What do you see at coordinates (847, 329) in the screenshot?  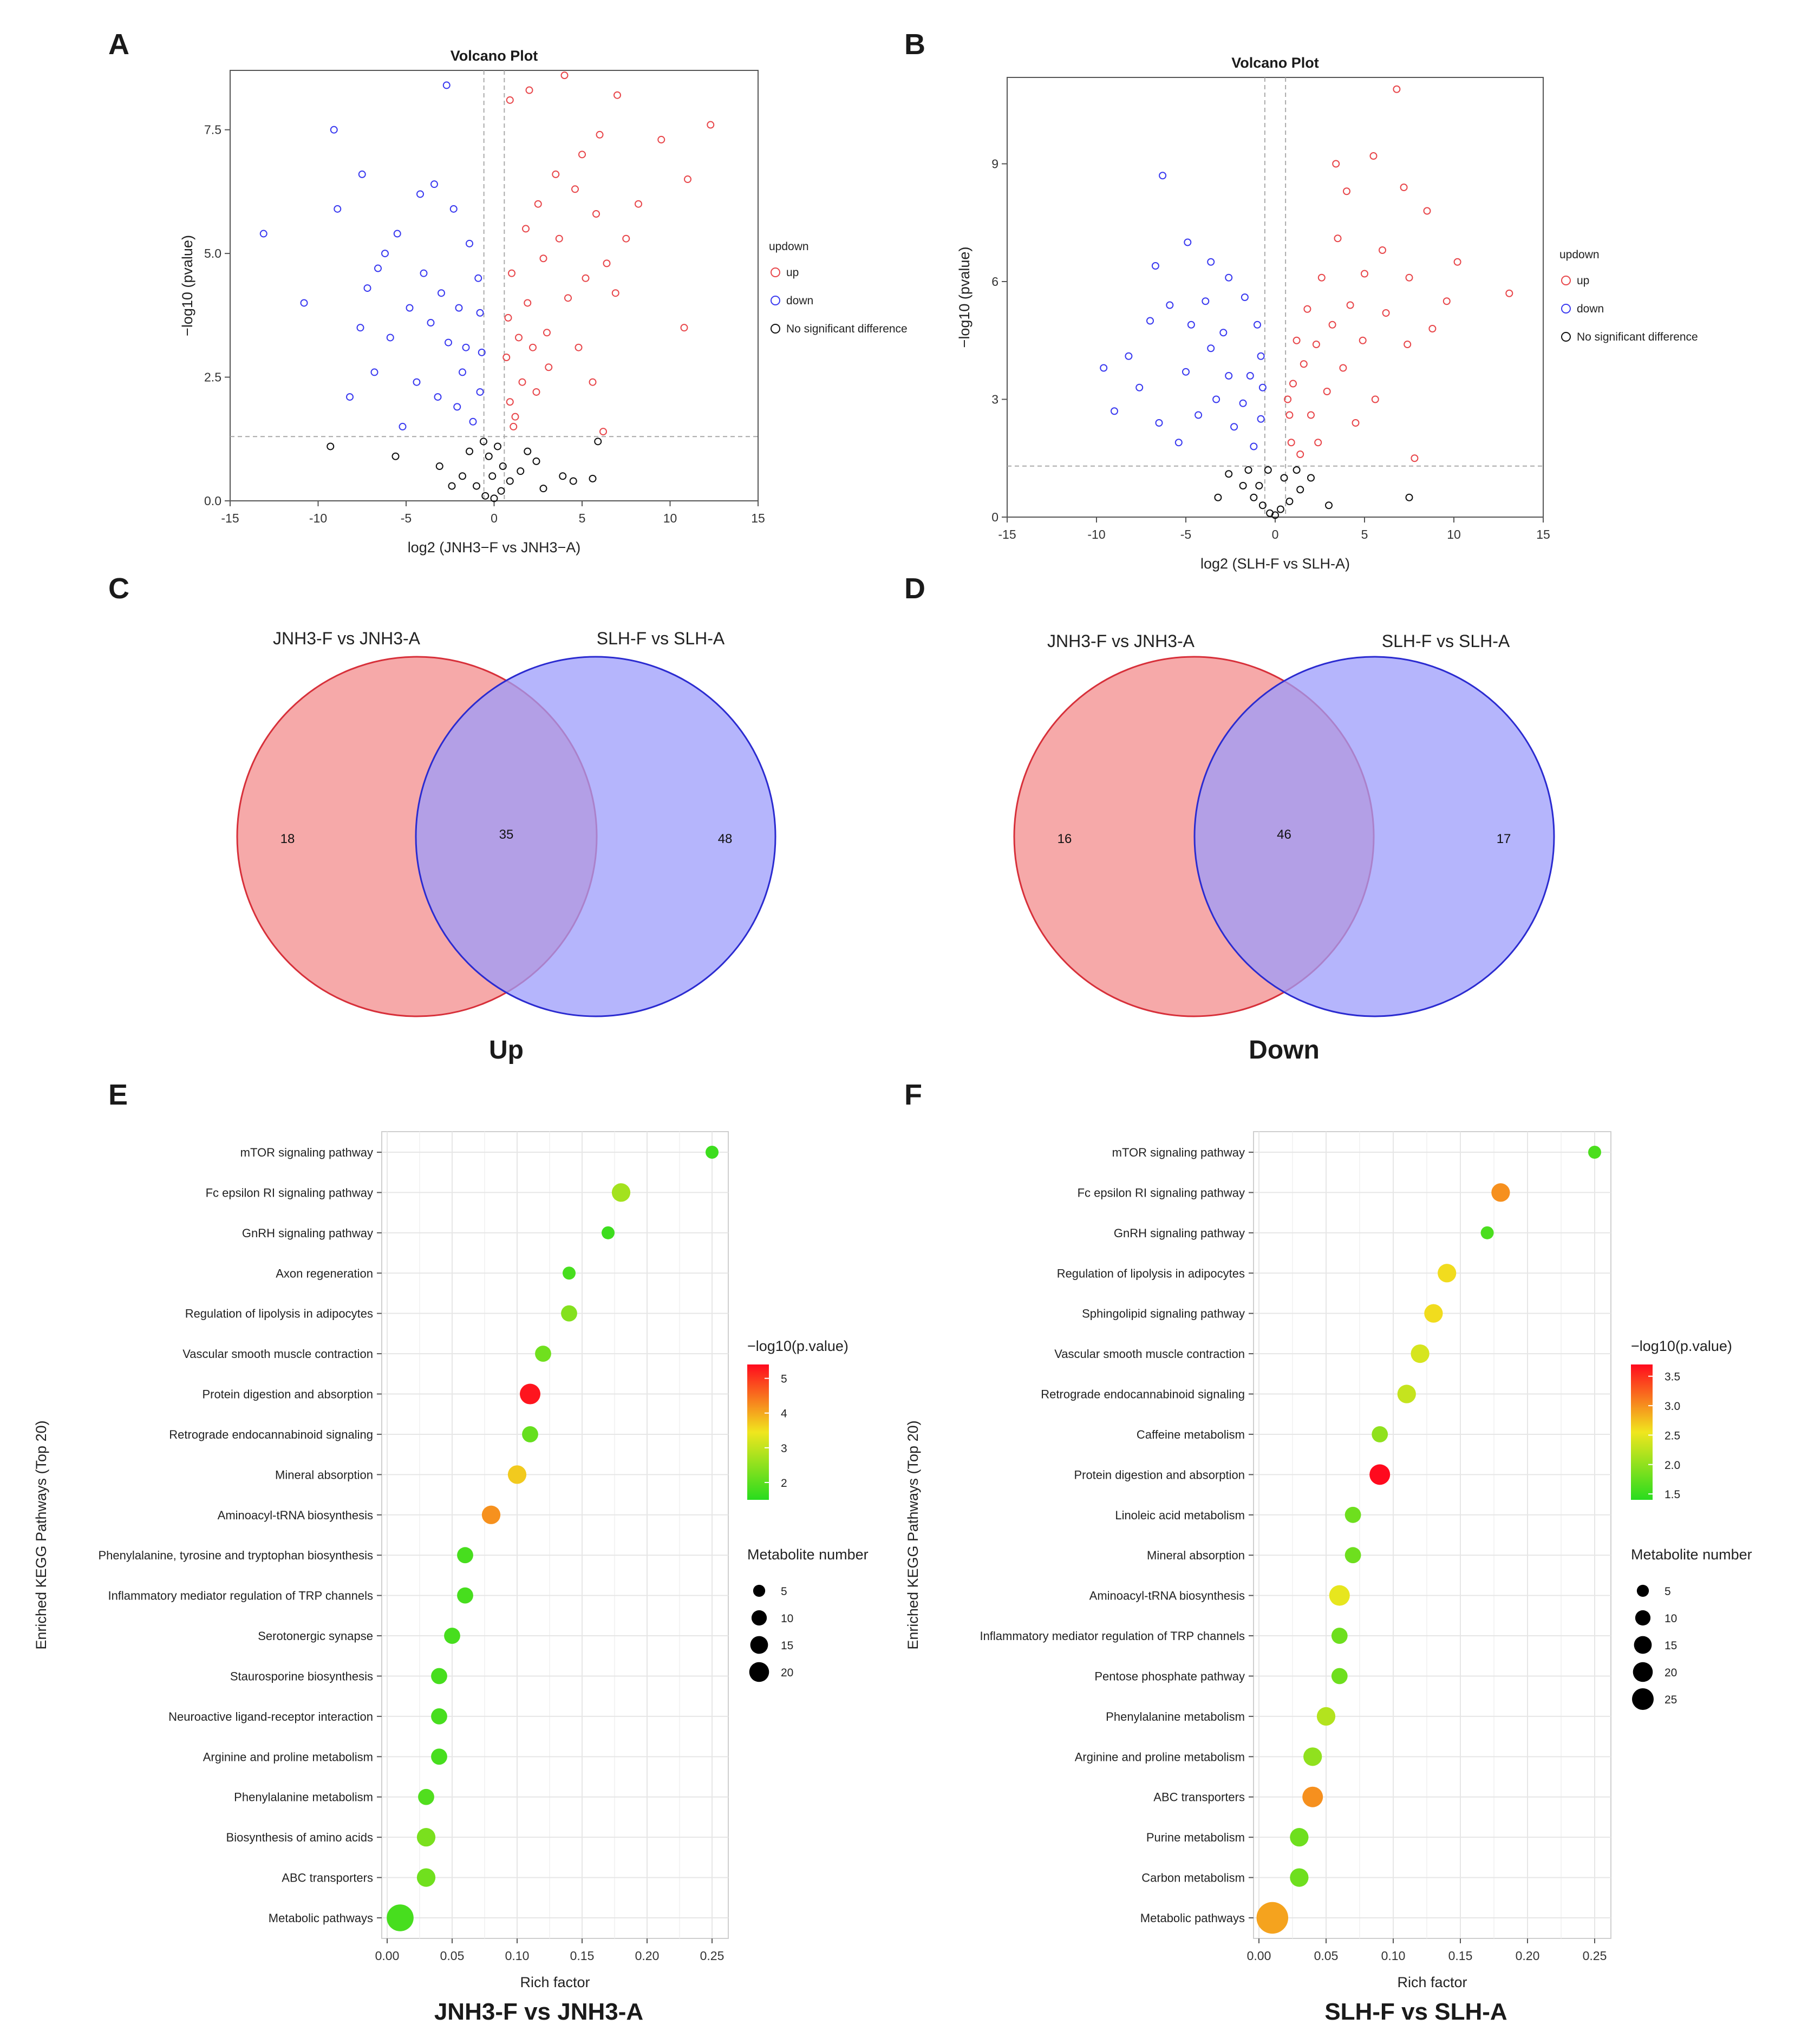 I see `legend-label-ns: No significant difference` at bounding box center [847, 329].